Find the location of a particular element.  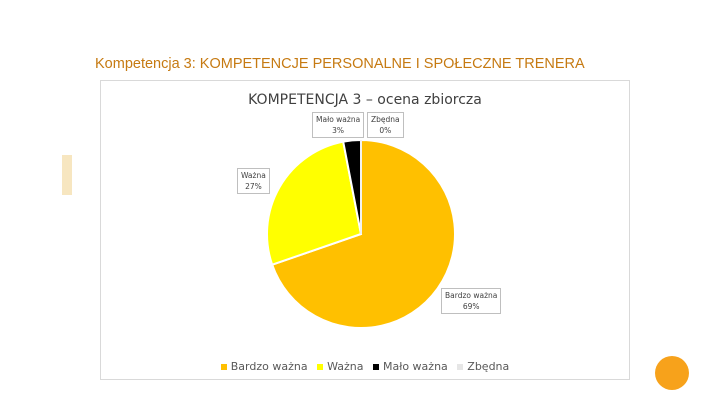

legend-label: Bardzo ważna is located at coordinates (269, 366).